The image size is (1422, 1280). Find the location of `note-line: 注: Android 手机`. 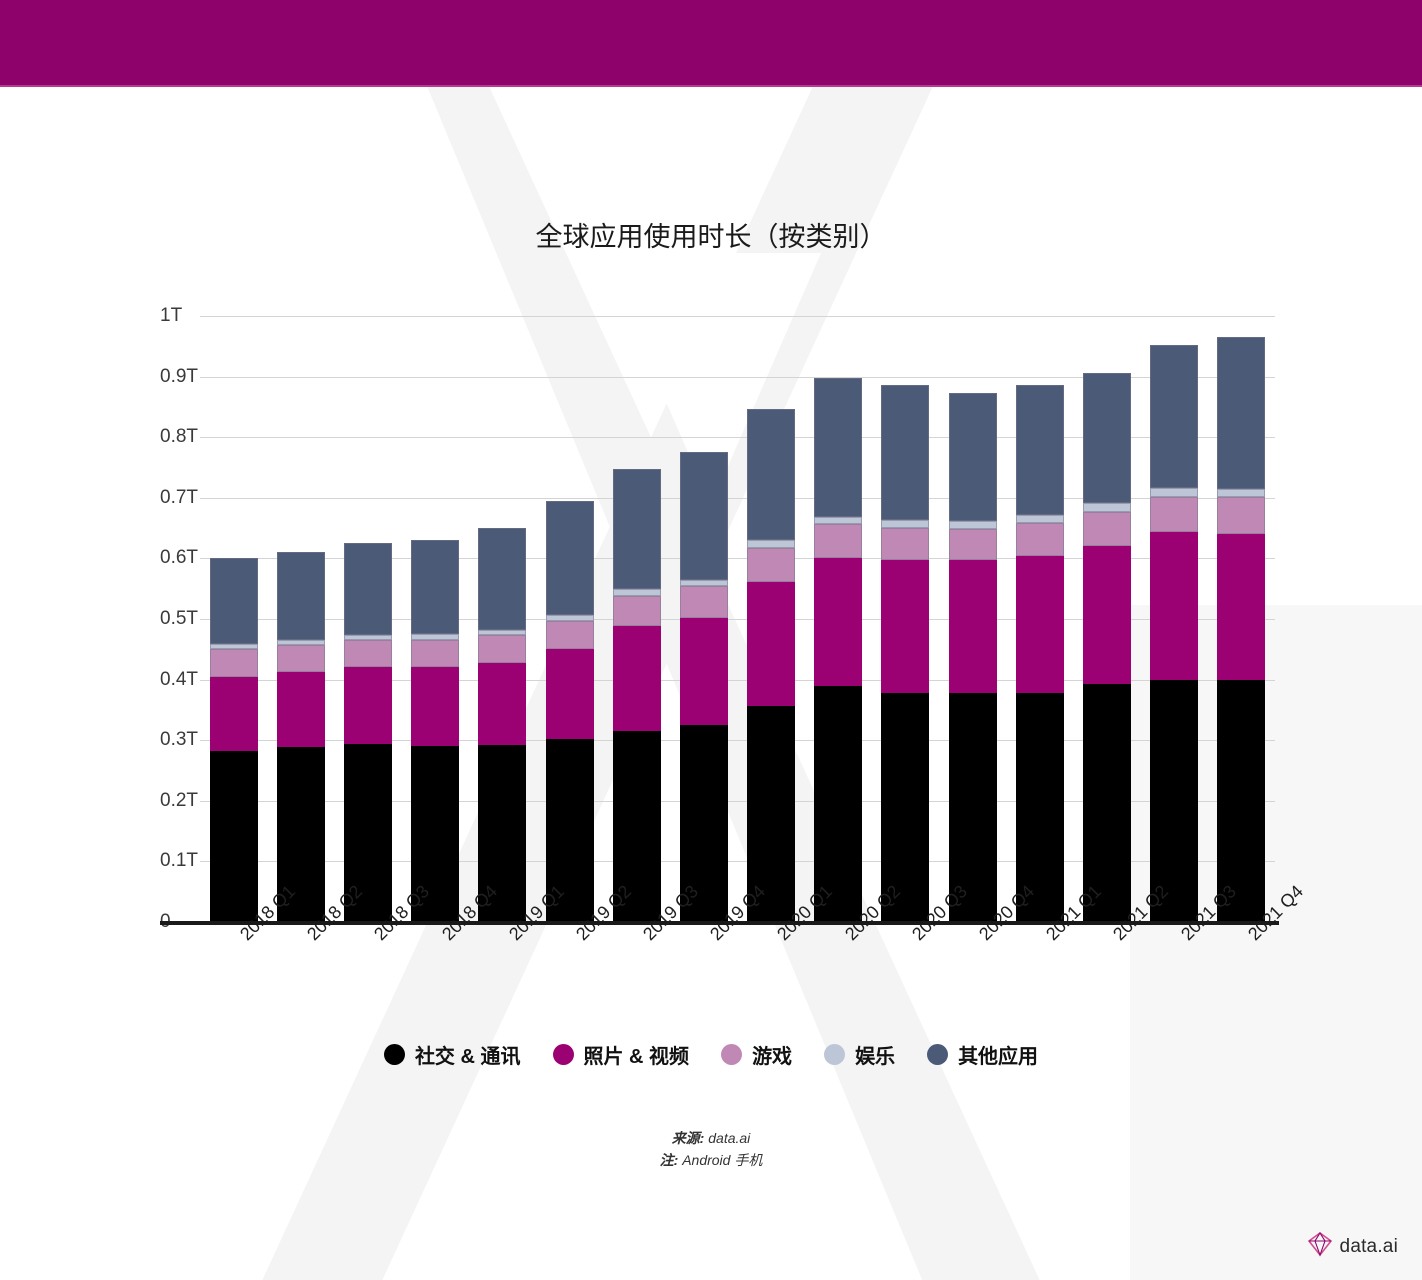

note-line: 注: Android 手机 is located at coordinates (711, 1161).